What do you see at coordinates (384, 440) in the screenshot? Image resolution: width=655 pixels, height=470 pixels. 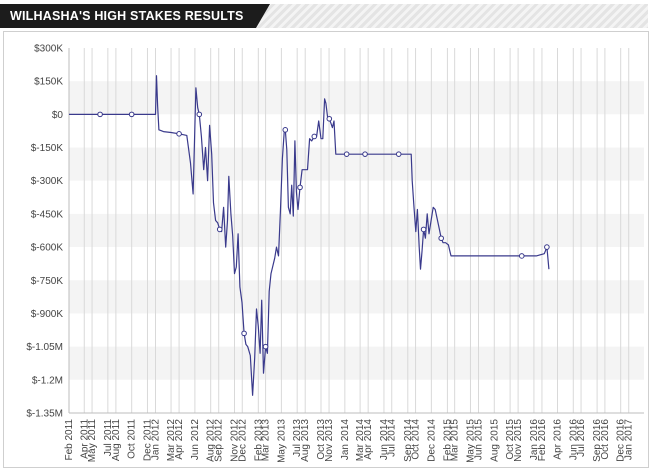 I see `x-tick-label: Jun 2014` at bounding box center [384, 440].